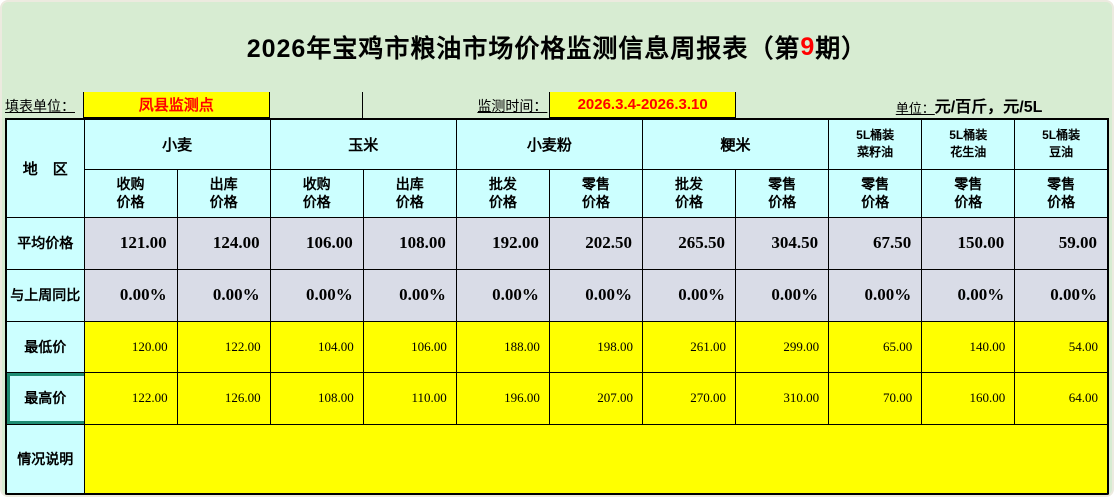 The image size is (1114, 497). Describe the element at coordinates (549, 144) in the screenshot. I see `col-group-wheat-flour: 小麦粉` at that location.